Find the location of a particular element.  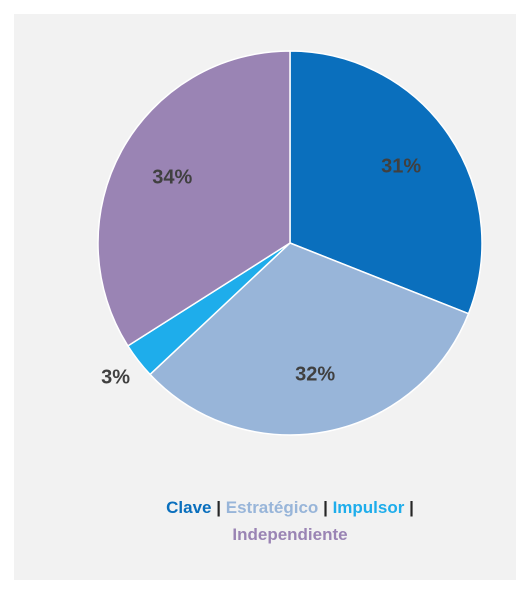

legend-entry: Independiente is located at coordinates (289, 534).